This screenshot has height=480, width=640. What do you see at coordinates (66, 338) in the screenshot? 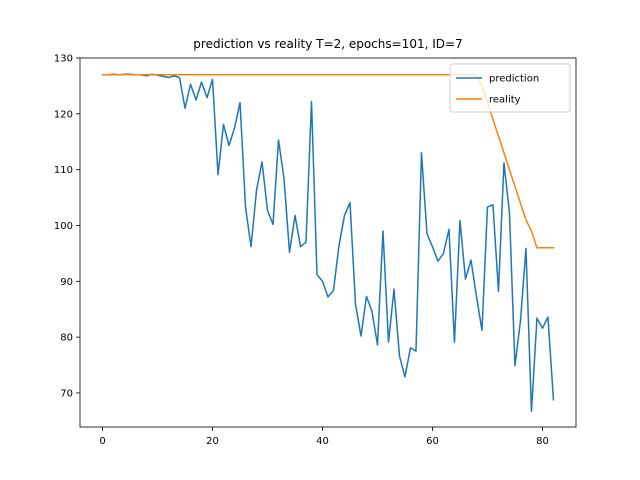
I see `y-tick-label: 80` at bounding box center [66, 338].